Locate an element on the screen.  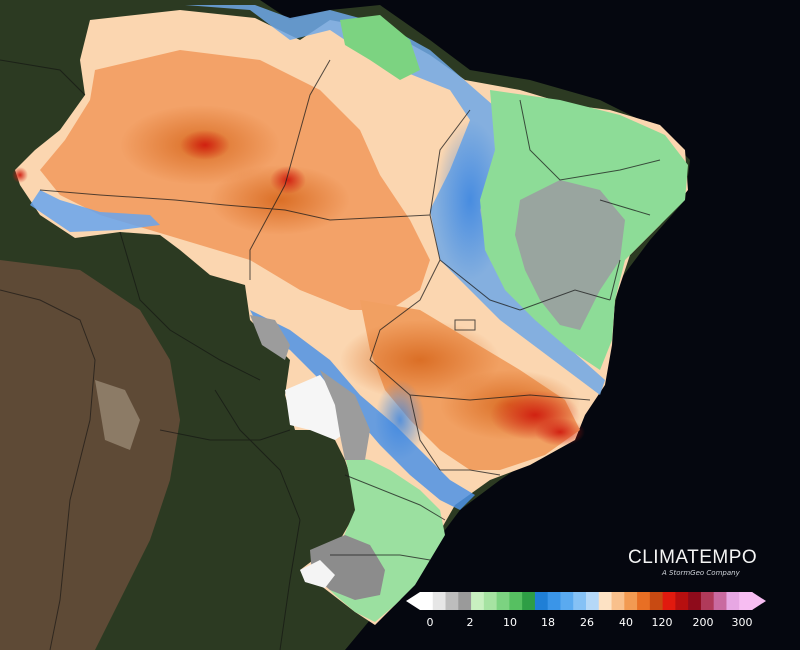
gray-dry-zone is located at coordinates (570, 255).